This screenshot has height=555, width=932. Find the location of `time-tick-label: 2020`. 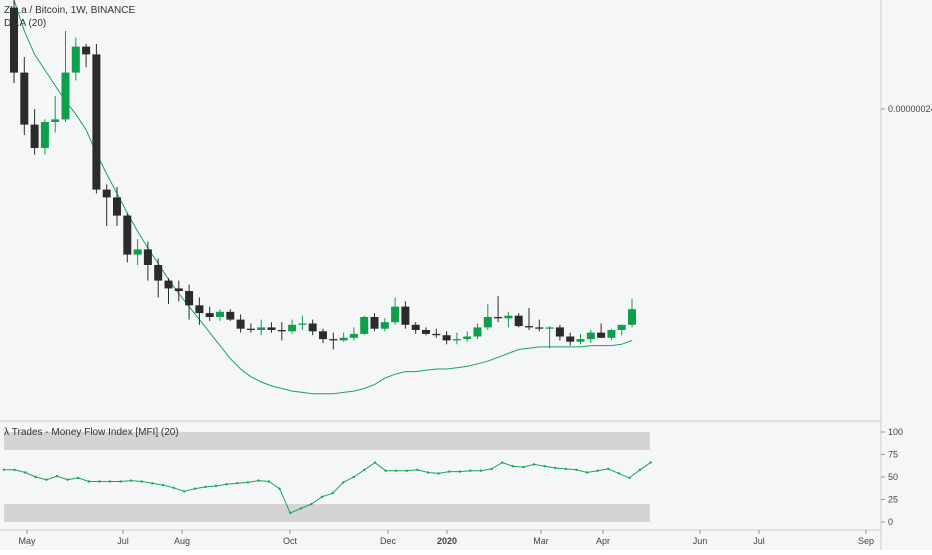

time-tick-label: 2020 is located at coordinates (447, 541).